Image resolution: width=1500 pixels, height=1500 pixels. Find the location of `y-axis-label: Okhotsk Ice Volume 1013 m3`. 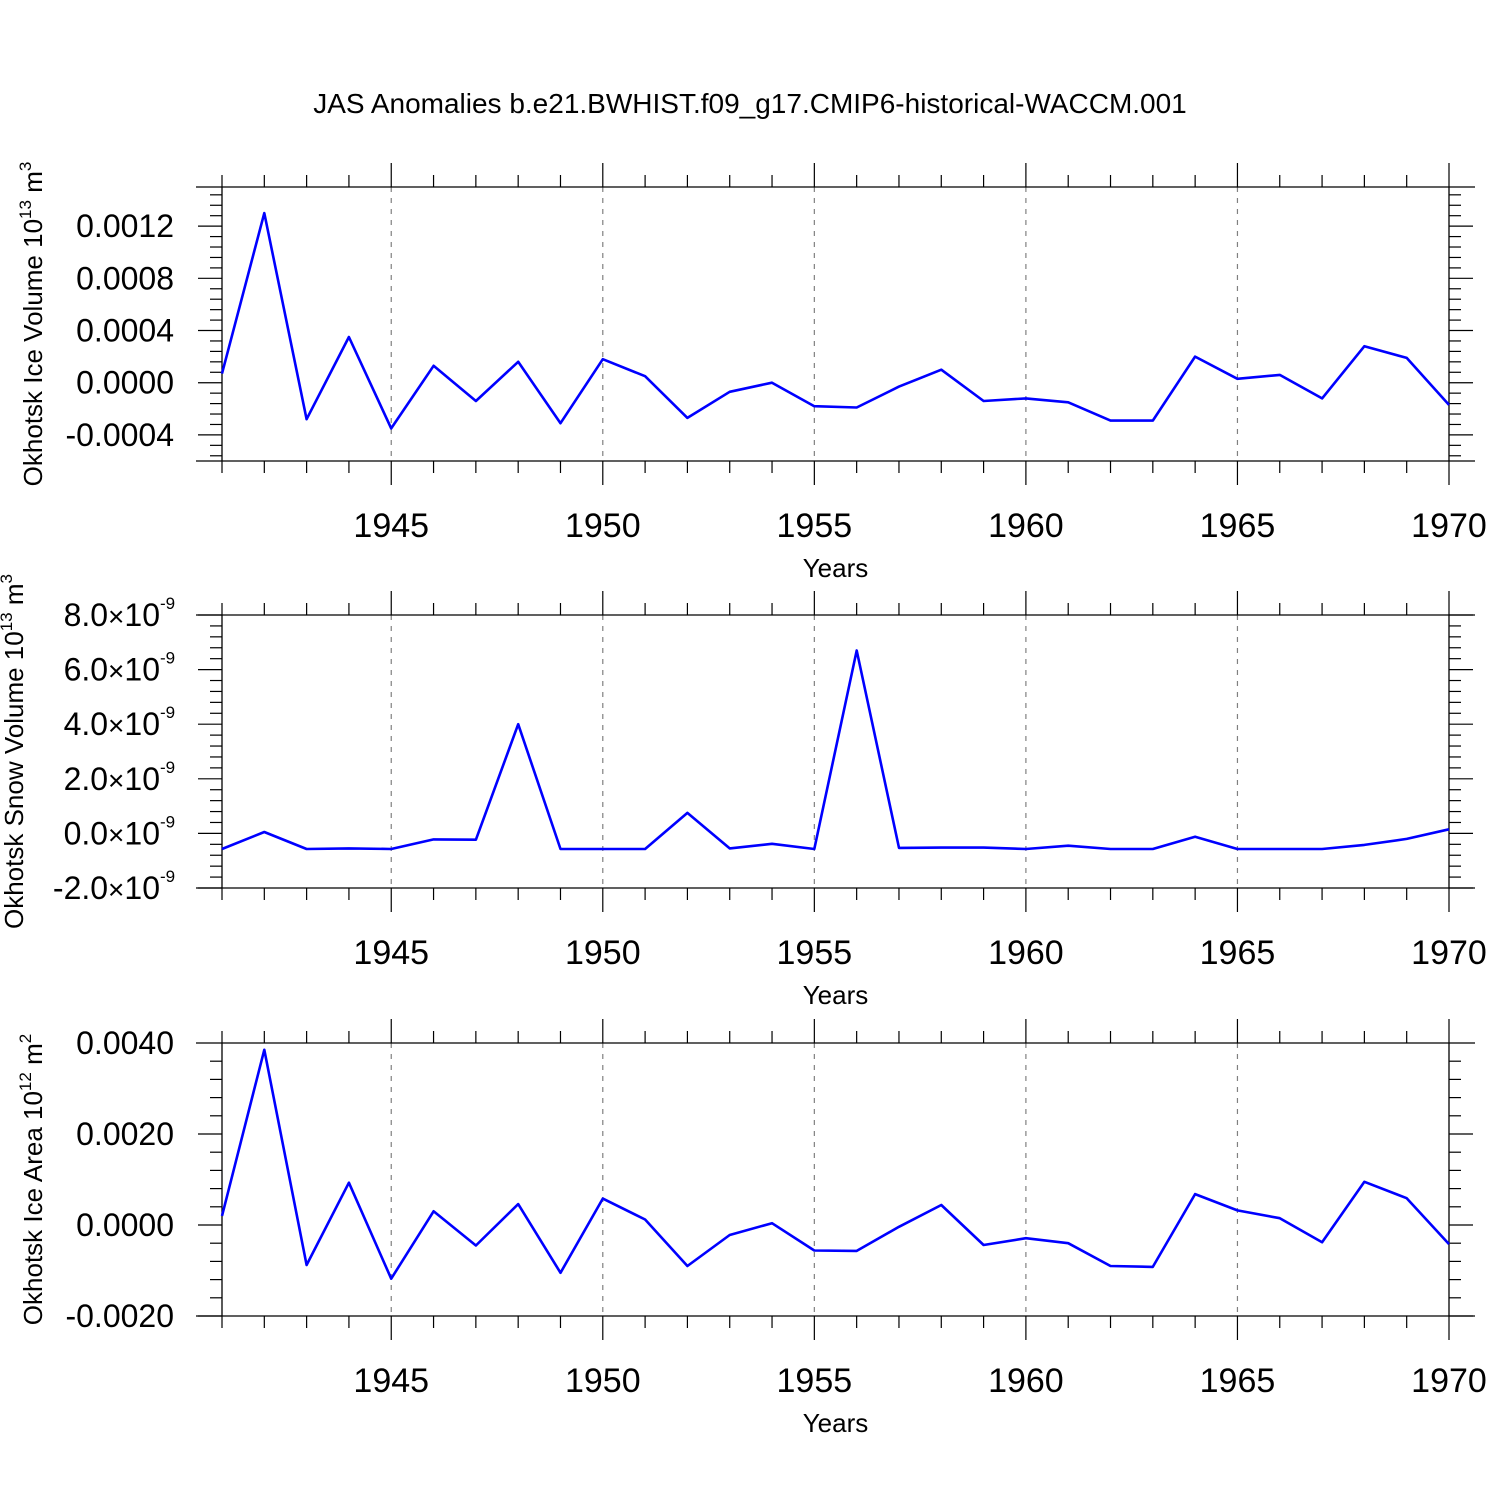

y-axis-label: Okhotsk Ice Volume 1013 m3 is located at coordinates (32, 324).